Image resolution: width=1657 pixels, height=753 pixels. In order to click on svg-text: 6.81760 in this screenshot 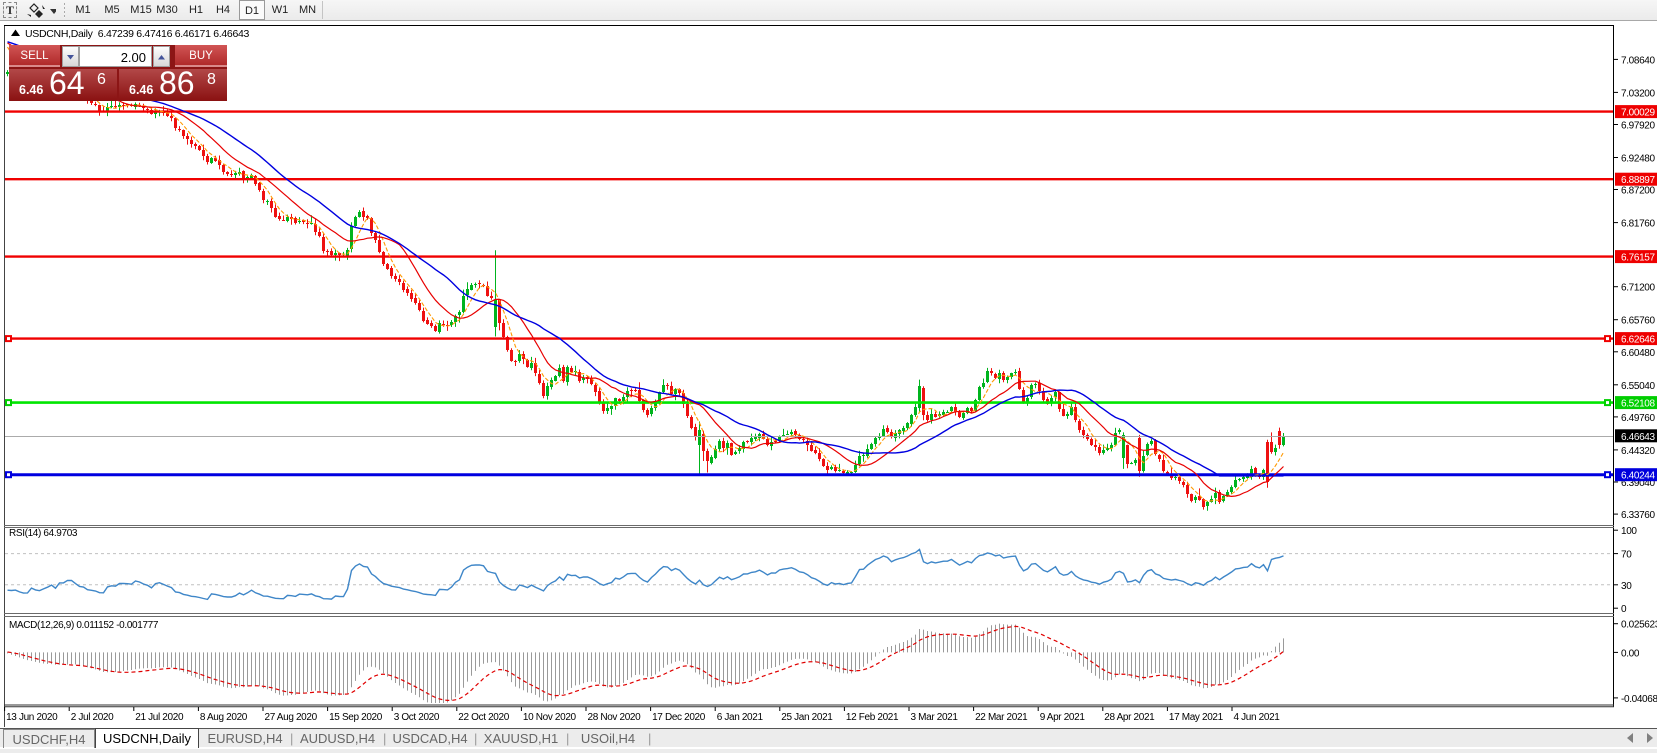, I will do `click(1638, 224)`.